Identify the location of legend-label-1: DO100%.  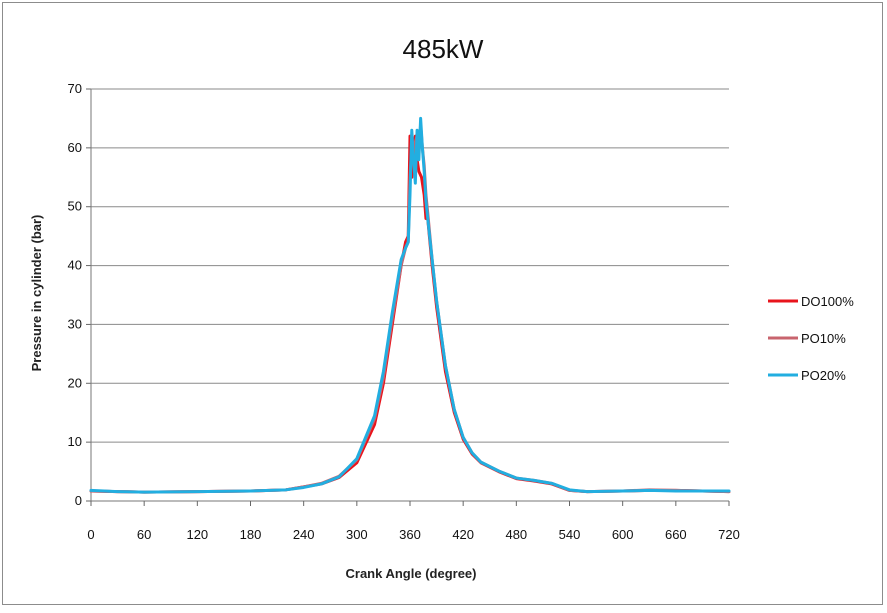
(827, 301).